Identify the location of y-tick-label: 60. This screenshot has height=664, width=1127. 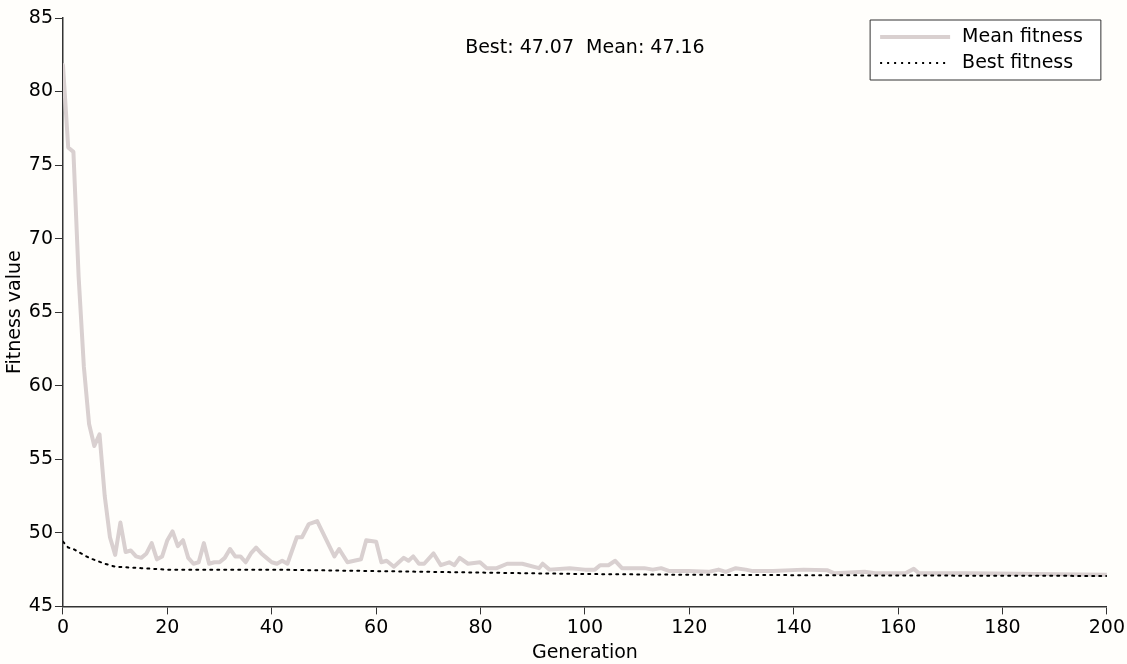
(40, 383).